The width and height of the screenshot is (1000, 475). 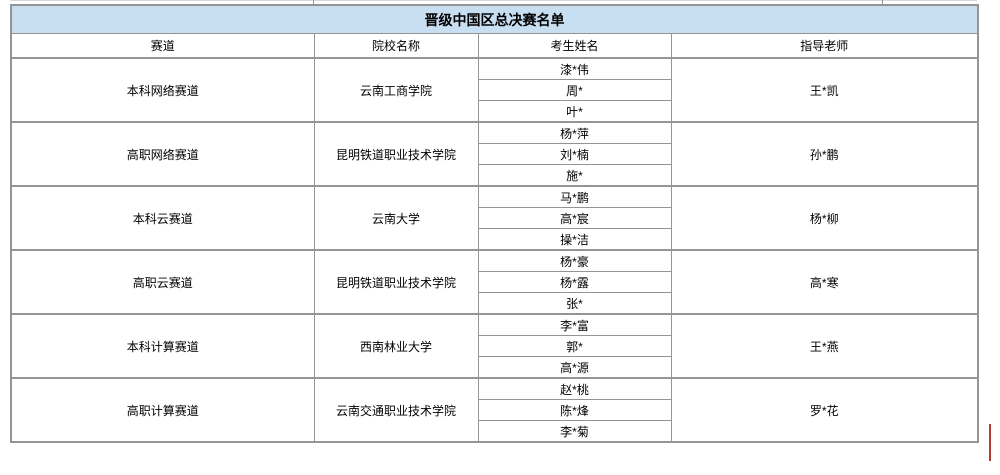 I want to click on student-cell: 叶*, so click(x=574, y=111).